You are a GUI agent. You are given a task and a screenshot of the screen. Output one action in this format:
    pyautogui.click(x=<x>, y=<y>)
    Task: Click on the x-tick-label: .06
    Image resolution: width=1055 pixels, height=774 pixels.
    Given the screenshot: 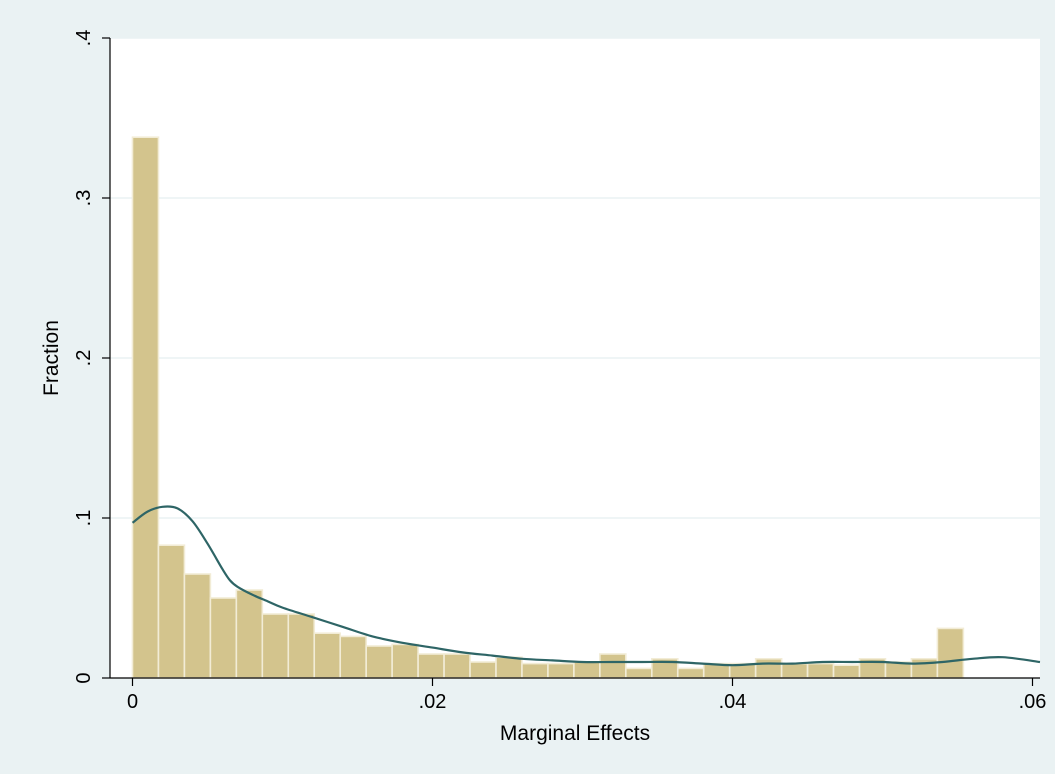 What is the action you would take?
    pyautogui.click(x=1033, y=702)
    